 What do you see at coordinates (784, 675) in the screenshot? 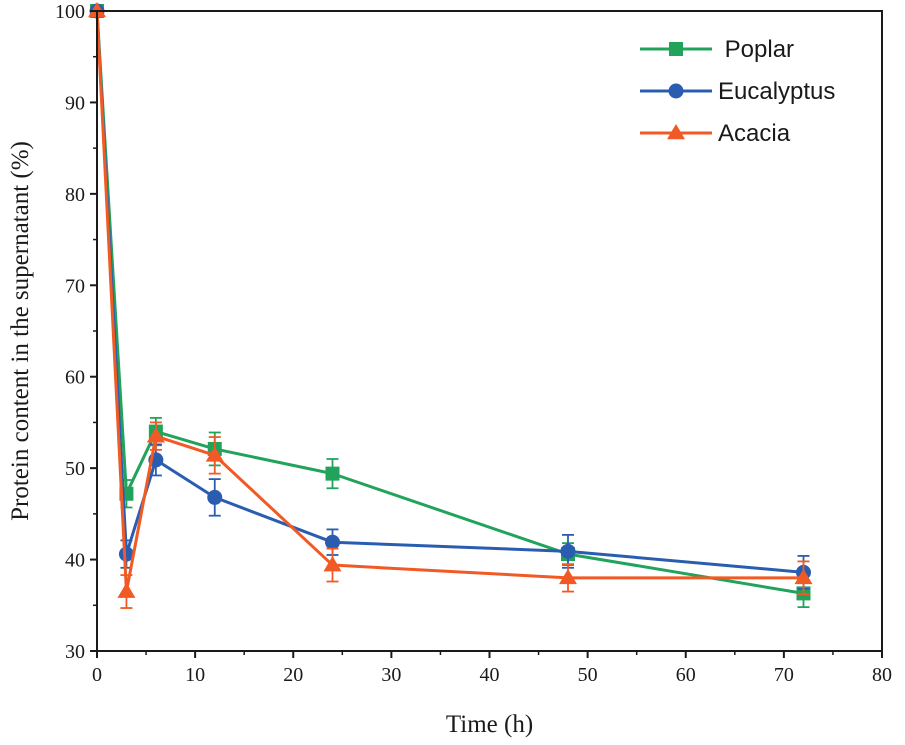
I see `x-tick-label: 70` at bounding box center [784, 675].